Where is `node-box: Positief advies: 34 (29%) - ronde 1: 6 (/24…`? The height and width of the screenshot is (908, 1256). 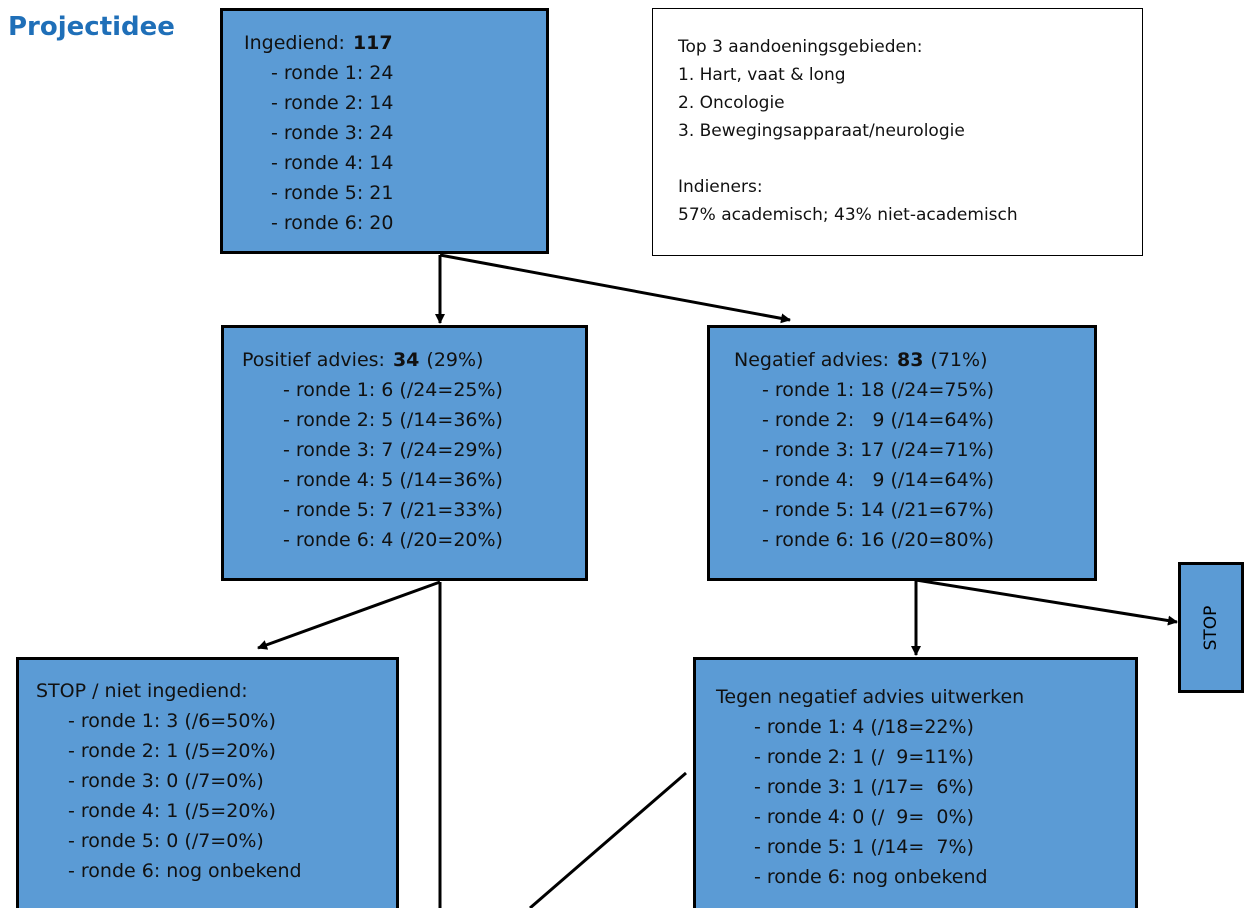
node-box: Positief advies: 34 (29%) - ronde 1: 6 (/24… is located at coordinates (404, 453).